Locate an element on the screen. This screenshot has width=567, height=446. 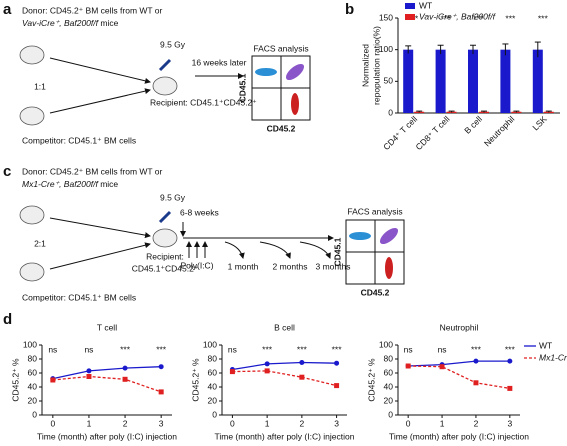
ratio: 1:1 is located at coordinates (40, 86).